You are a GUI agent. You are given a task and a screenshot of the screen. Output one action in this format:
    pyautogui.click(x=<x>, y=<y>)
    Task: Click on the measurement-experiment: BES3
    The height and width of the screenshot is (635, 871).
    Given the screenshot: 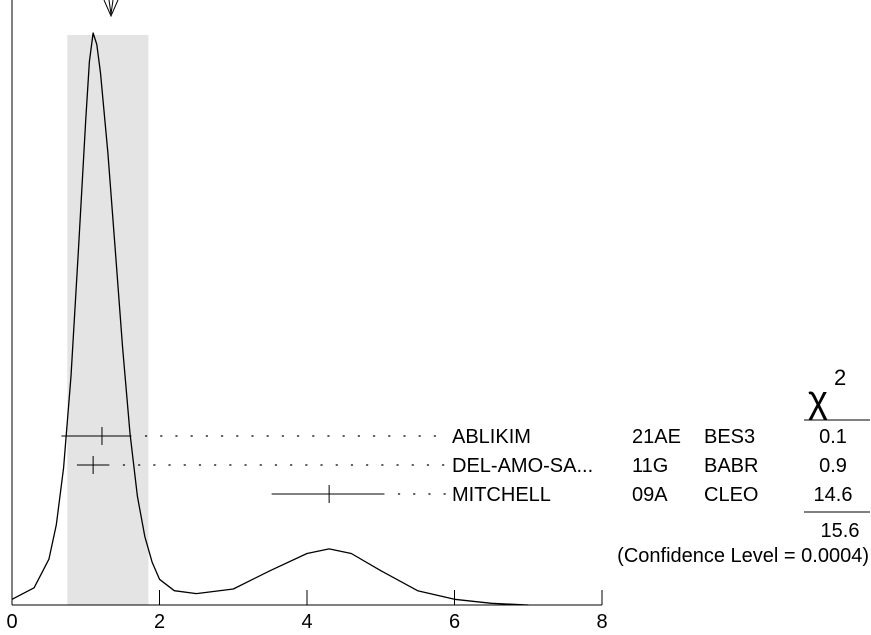 What is the action you would take?
    pyautogui.click(x=729, y=437)
    